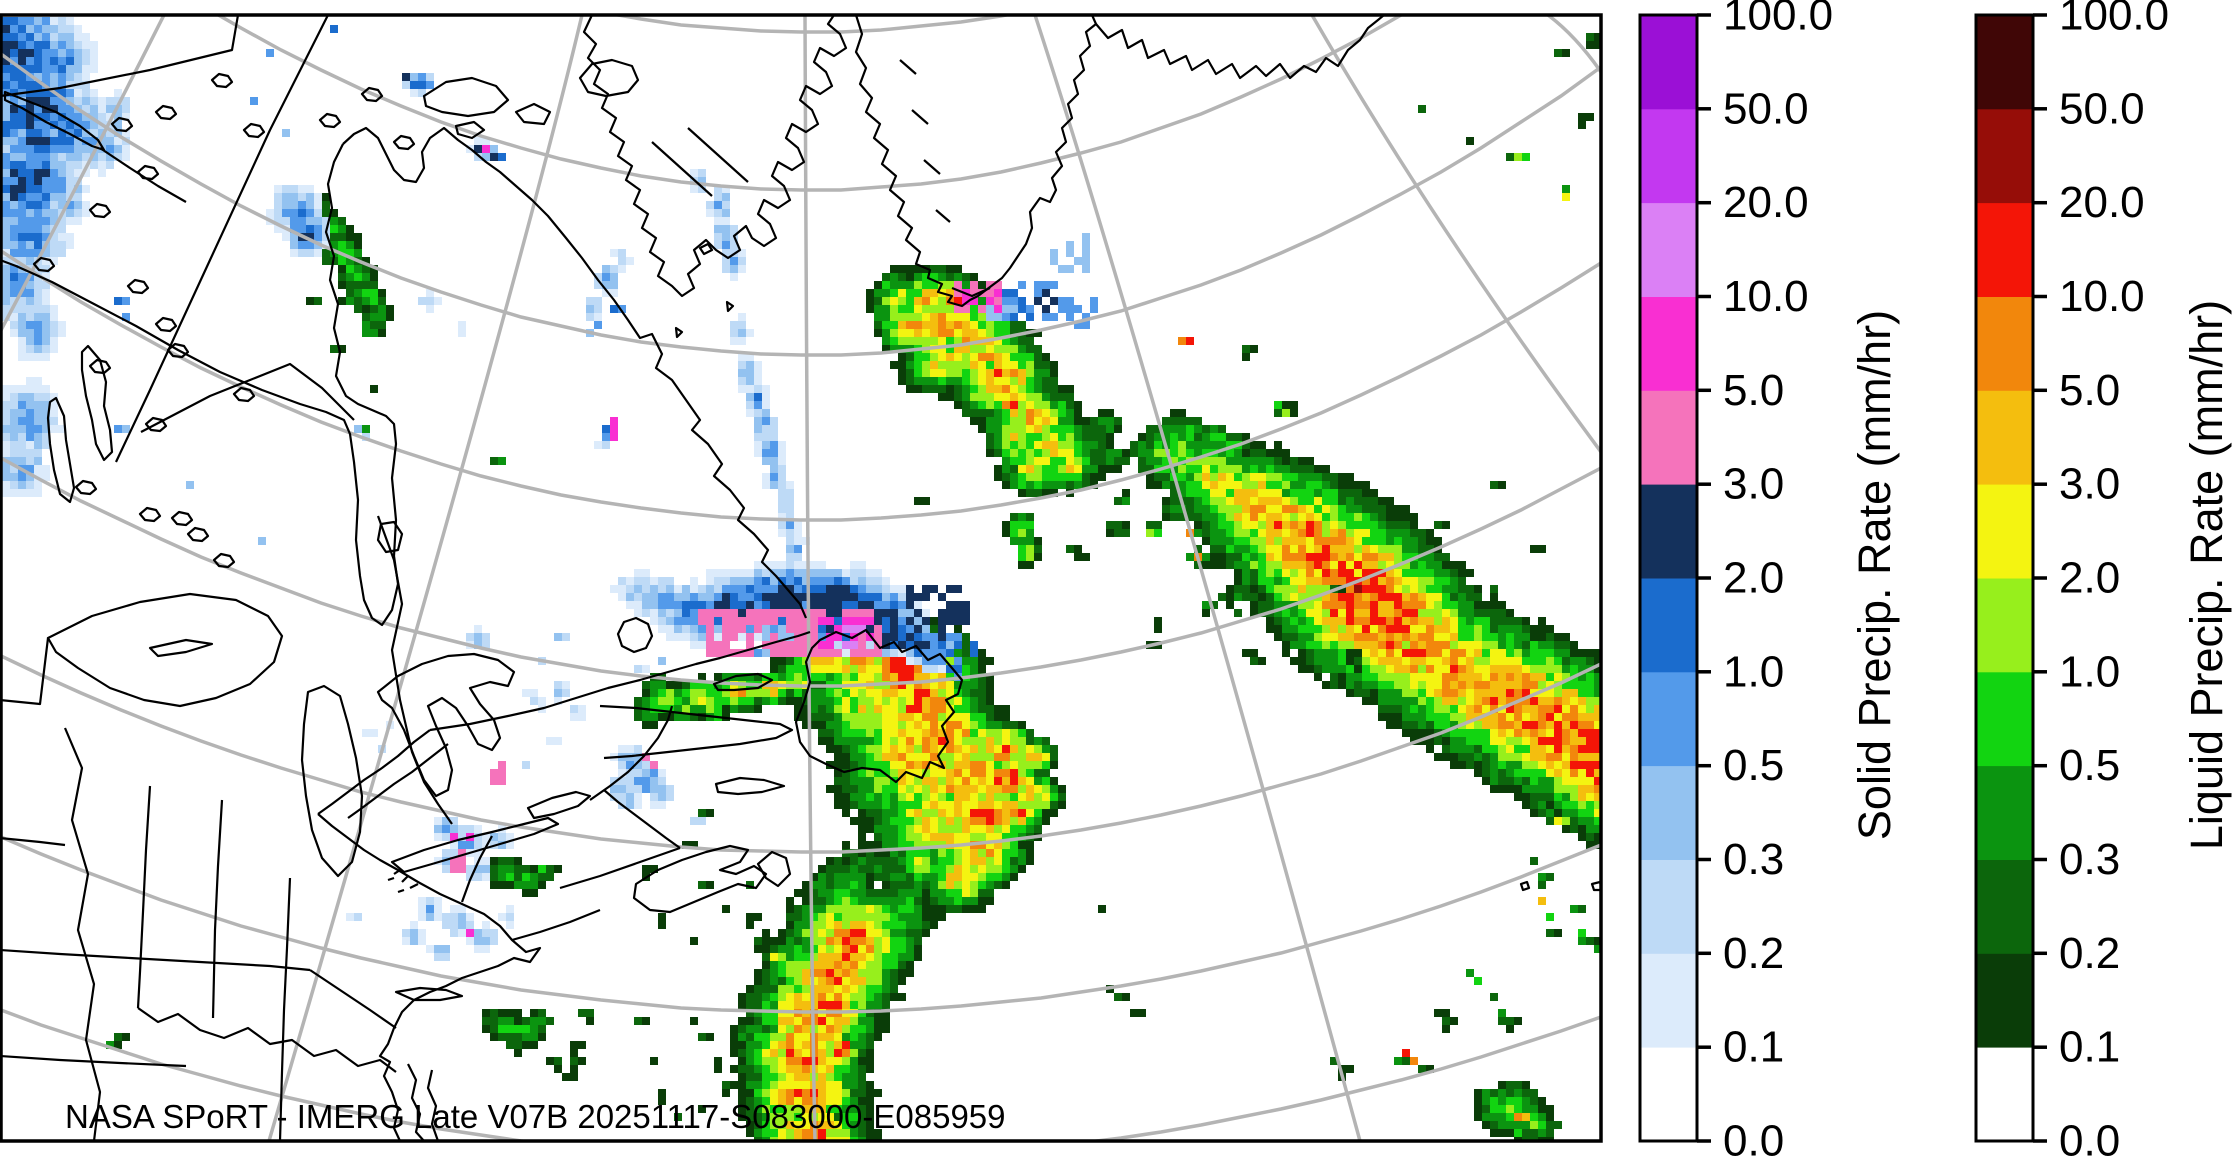  What do you see at coordinates (2206, 575) in the screenshot?
I see `svg-text: Liquid Precip. Rate (mm/hr)` at bounding box center [2206, 575].